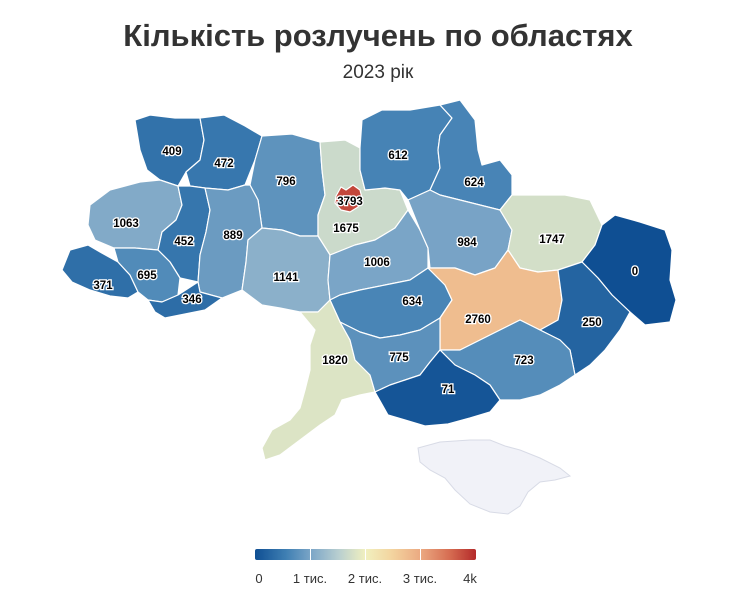  I want to click on value-label-ternopil: 452, so click(183, 242).